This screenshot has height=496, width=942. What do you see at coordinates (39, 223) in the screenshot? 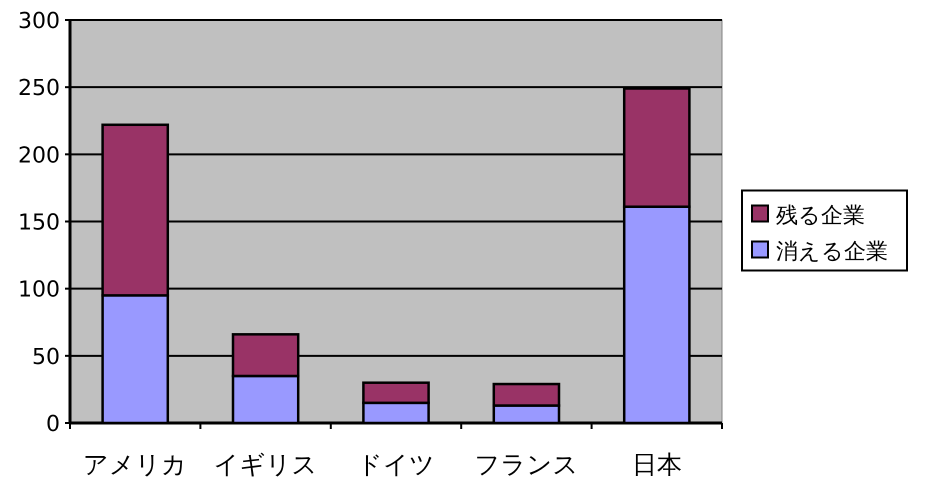
I see `y-tick-label: 150` at bounding box center [39, 223].